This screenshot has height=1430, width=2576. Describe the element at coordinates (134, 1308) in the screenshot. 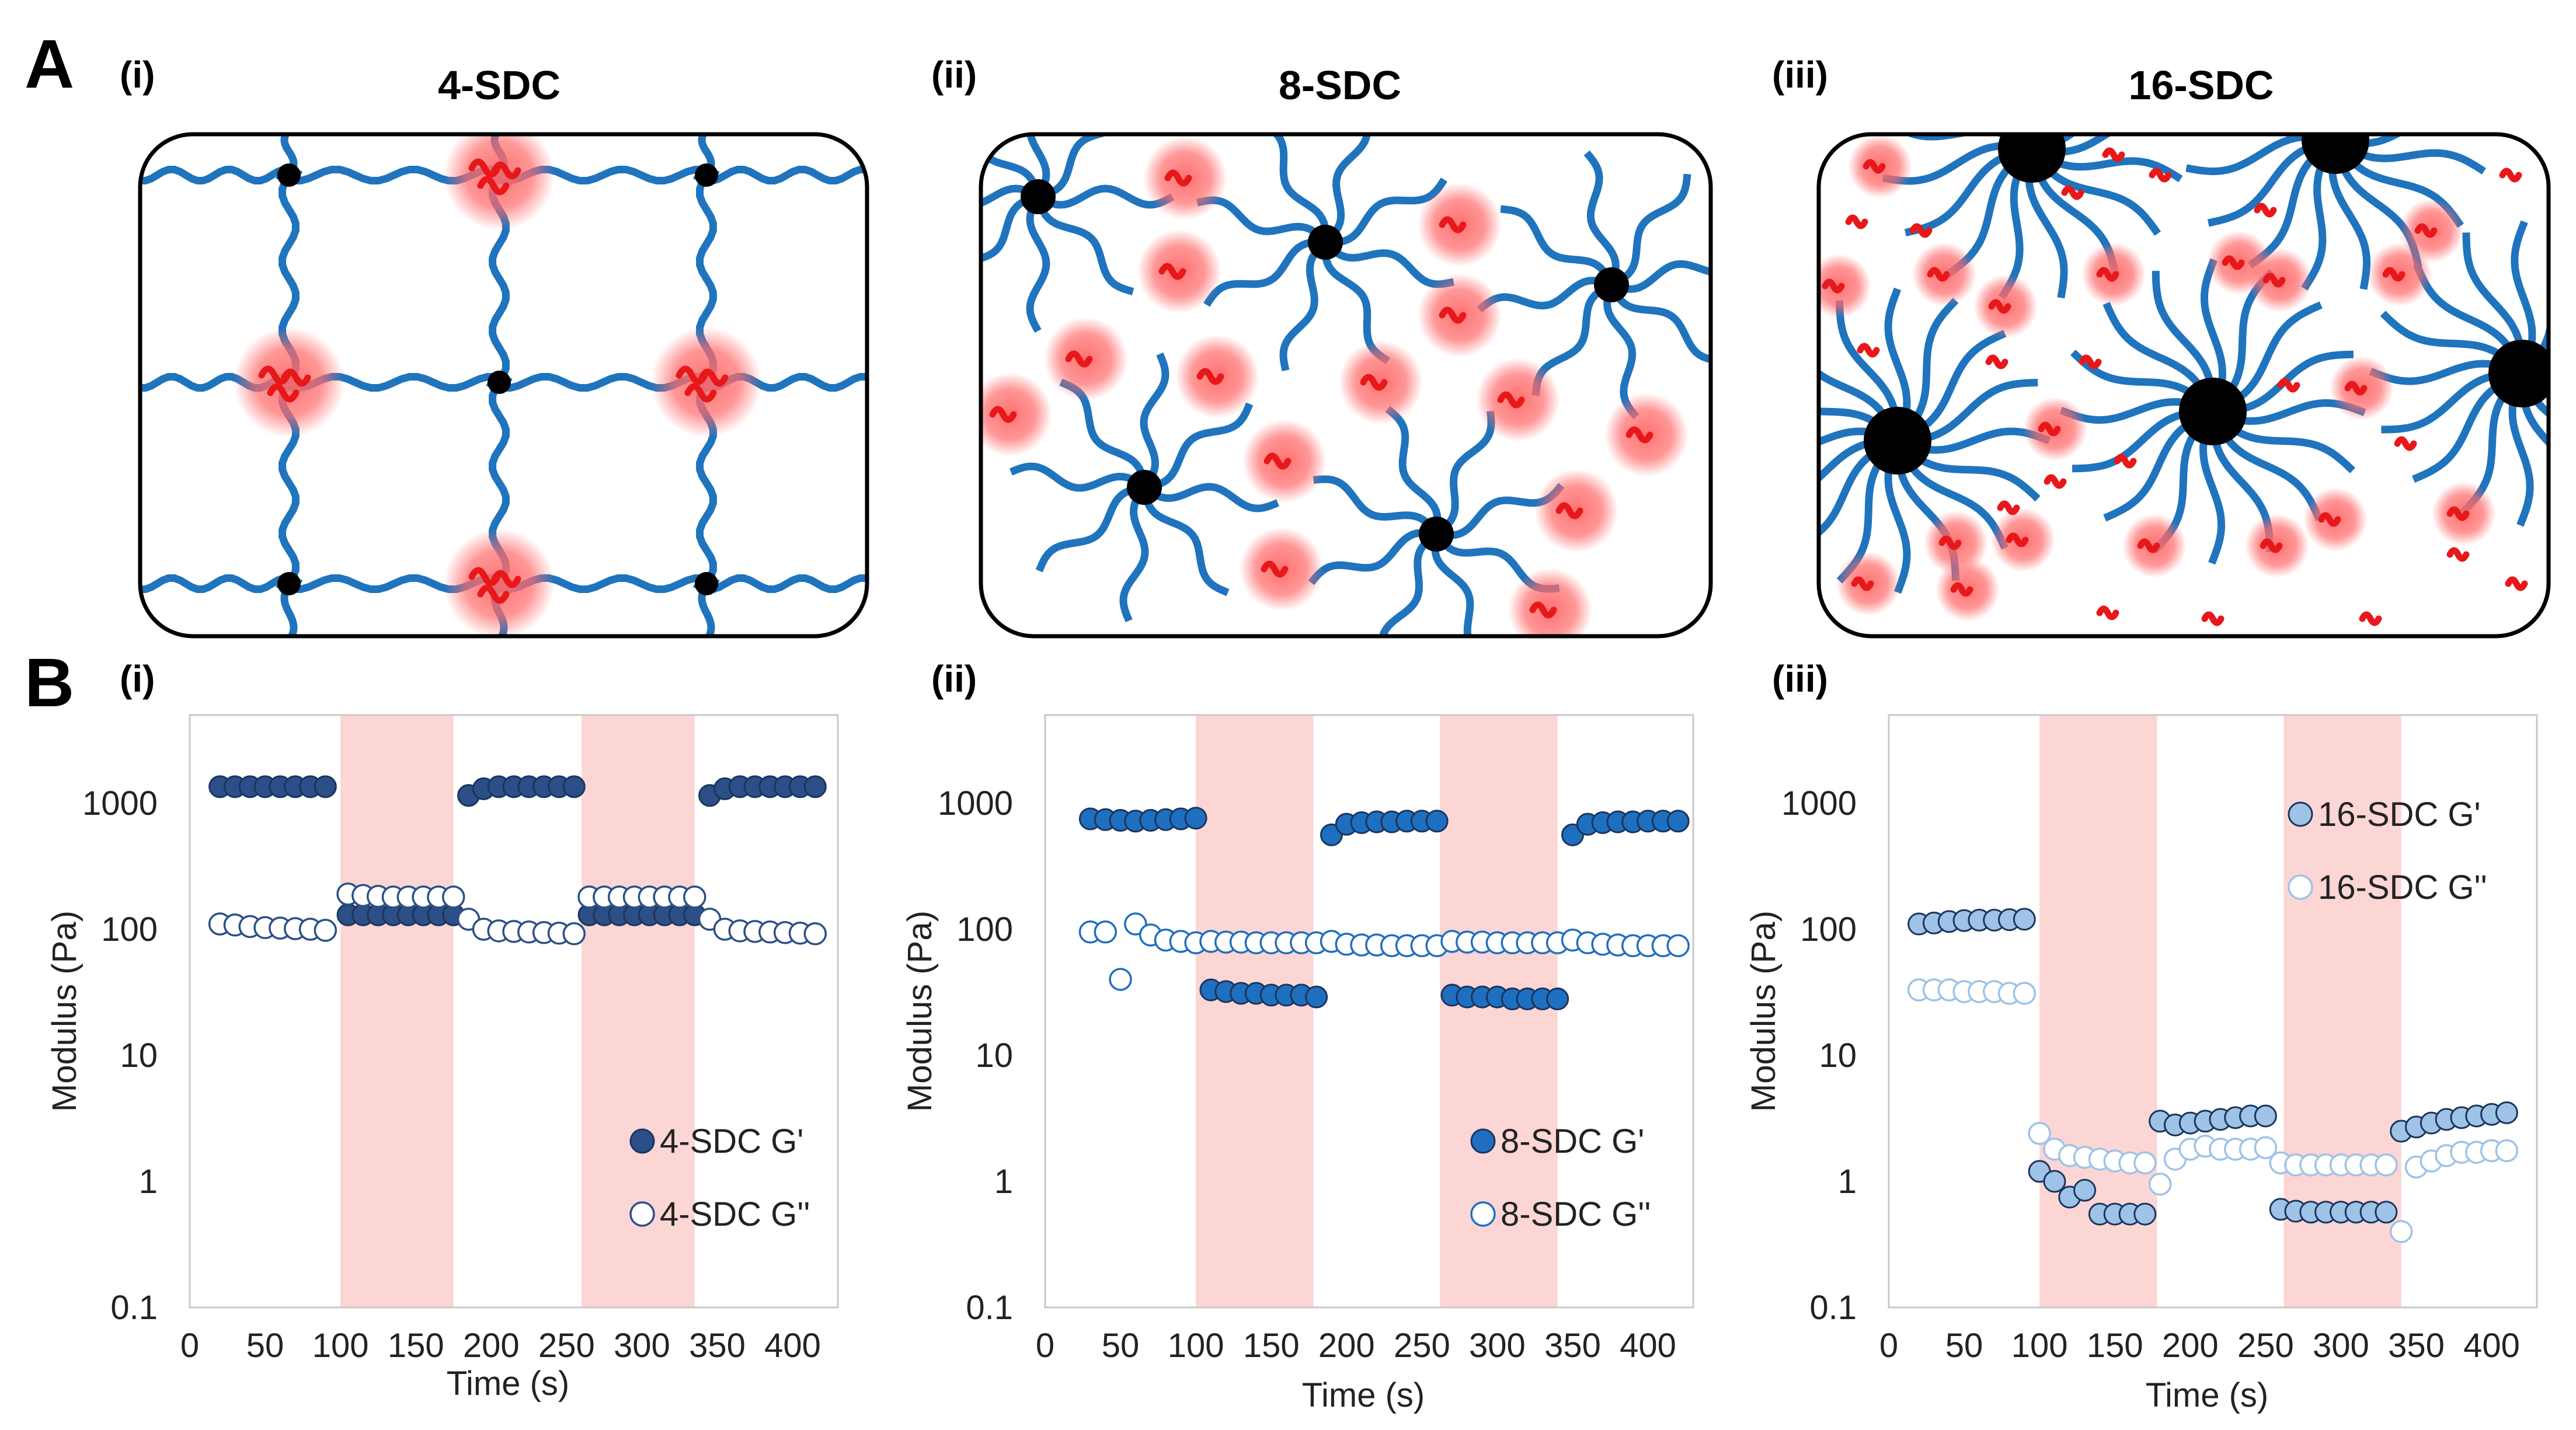

I see `y-tick-label: 0.1` at that location.